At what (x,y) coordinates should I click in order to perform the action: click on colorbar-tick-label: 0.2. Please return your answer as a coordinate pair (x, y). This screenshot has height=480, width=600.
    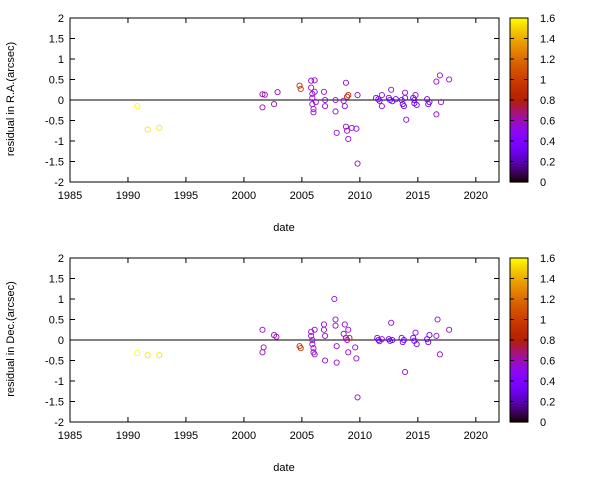
    Looking at the image, I should click on (547, 163).